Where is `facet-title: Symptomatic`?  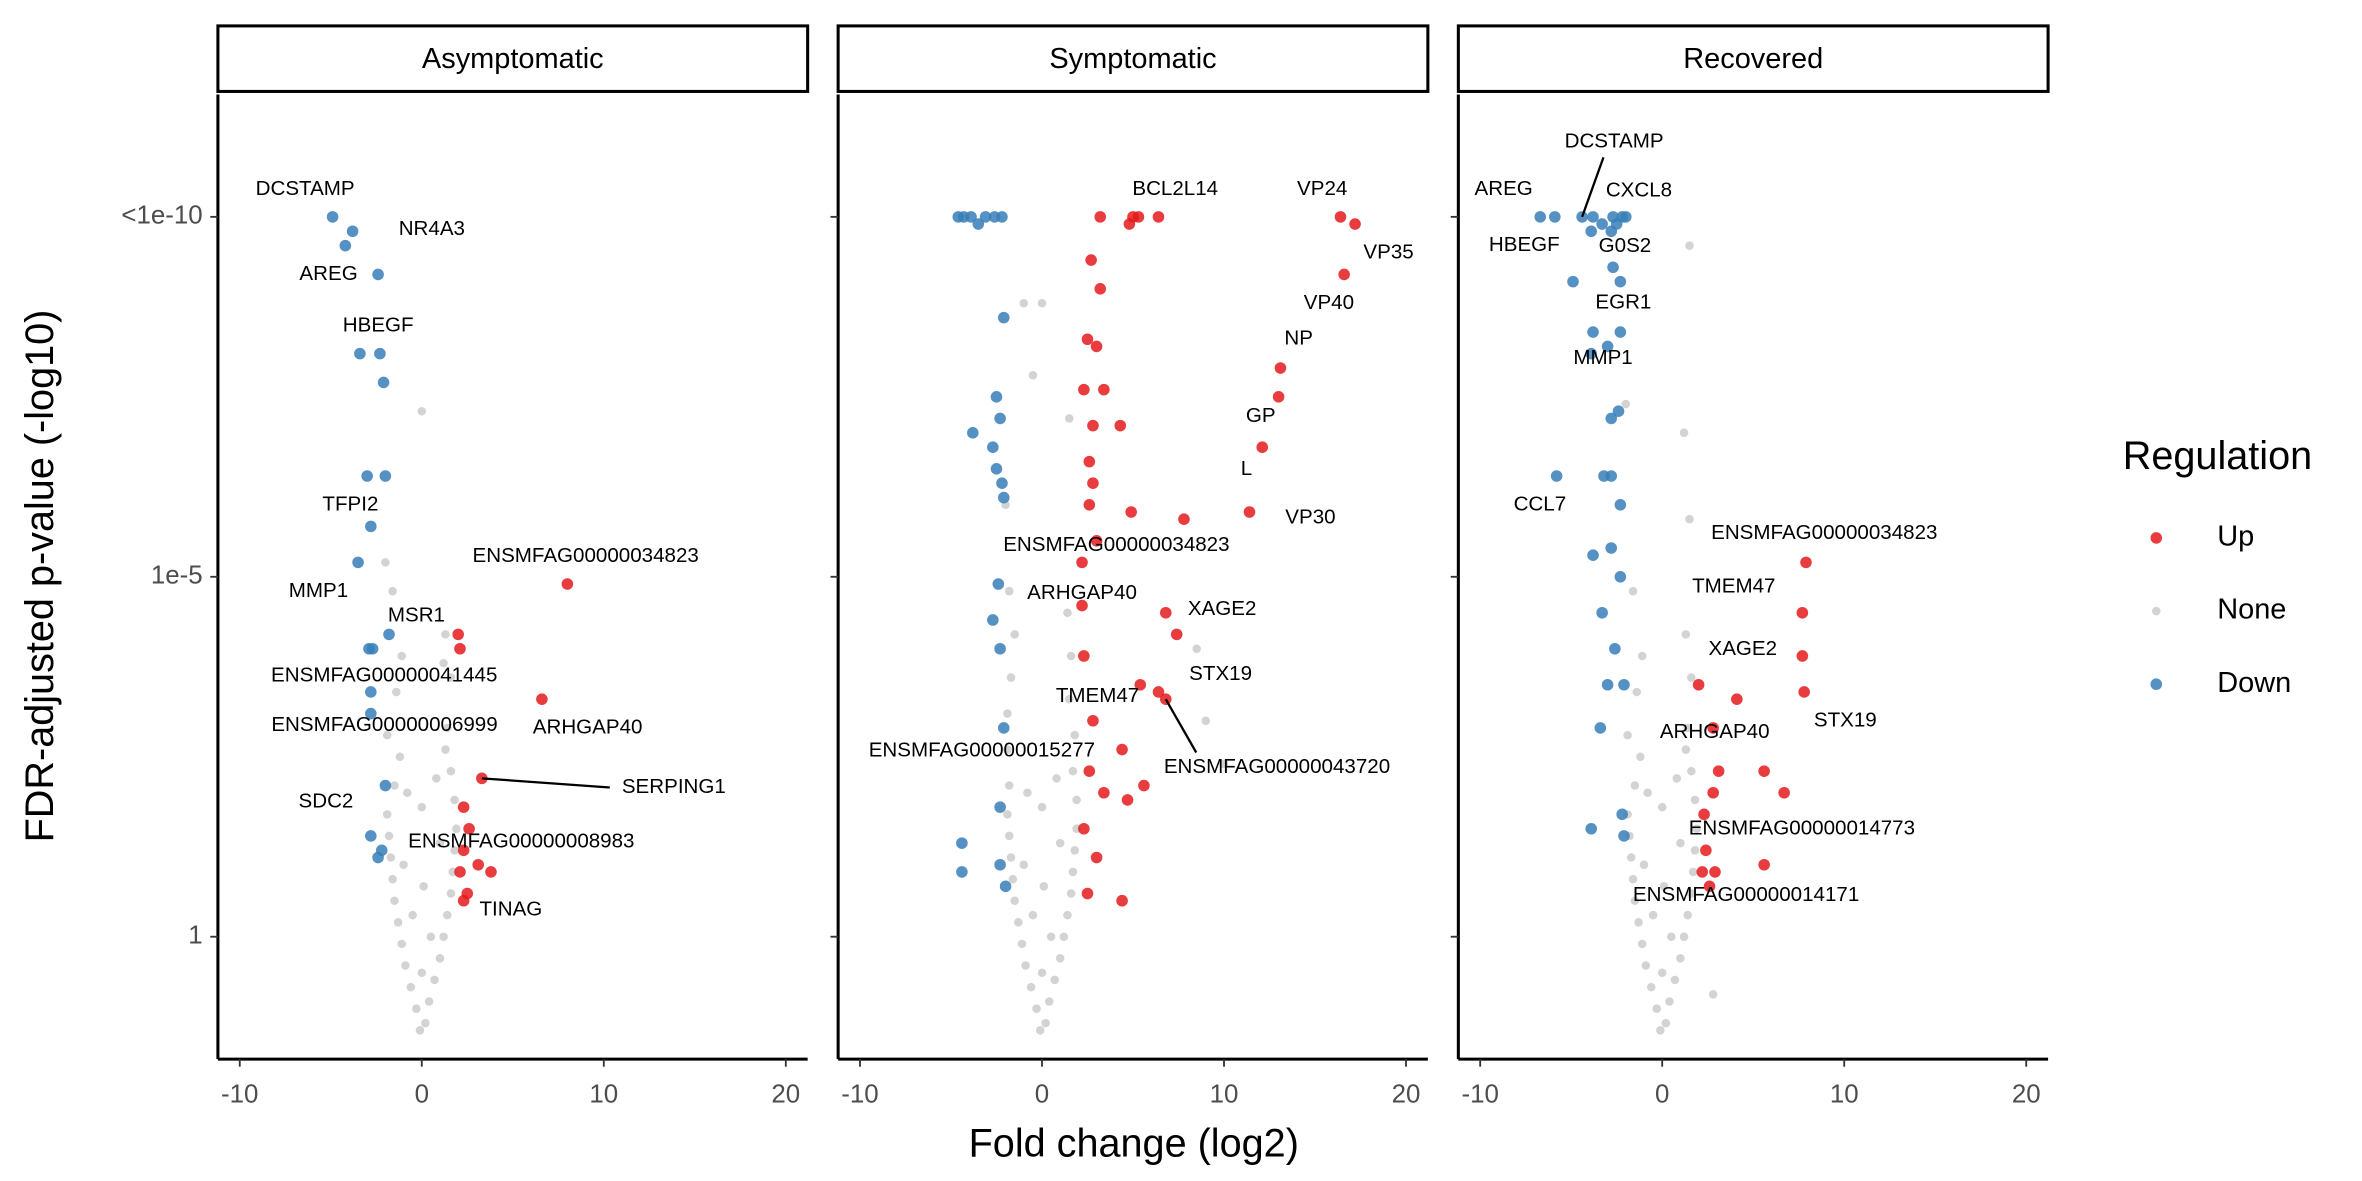
facet-title: Symptomatic is located at coordinates (1132, 59).